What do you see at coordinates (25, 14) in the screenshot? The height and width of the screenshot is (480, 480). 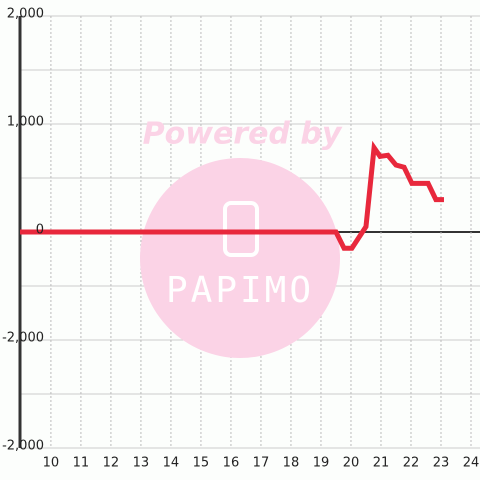 I see `y-tick-label: 2,000` at bounding box center [25, 14].